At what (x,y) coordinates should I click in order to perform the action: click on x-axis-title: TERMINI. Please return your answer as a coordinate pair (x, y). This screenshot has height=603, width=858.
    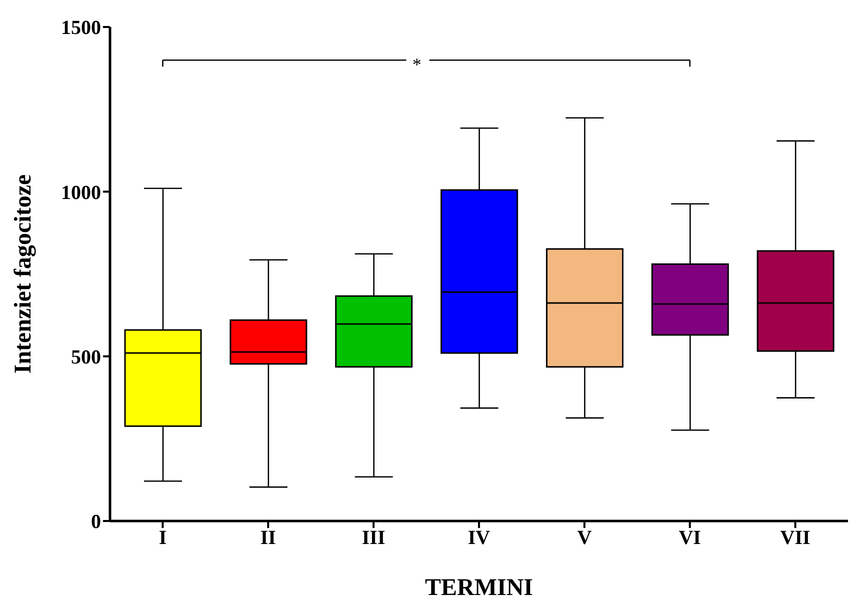
    Looking at the image, I should click on (479, 588).